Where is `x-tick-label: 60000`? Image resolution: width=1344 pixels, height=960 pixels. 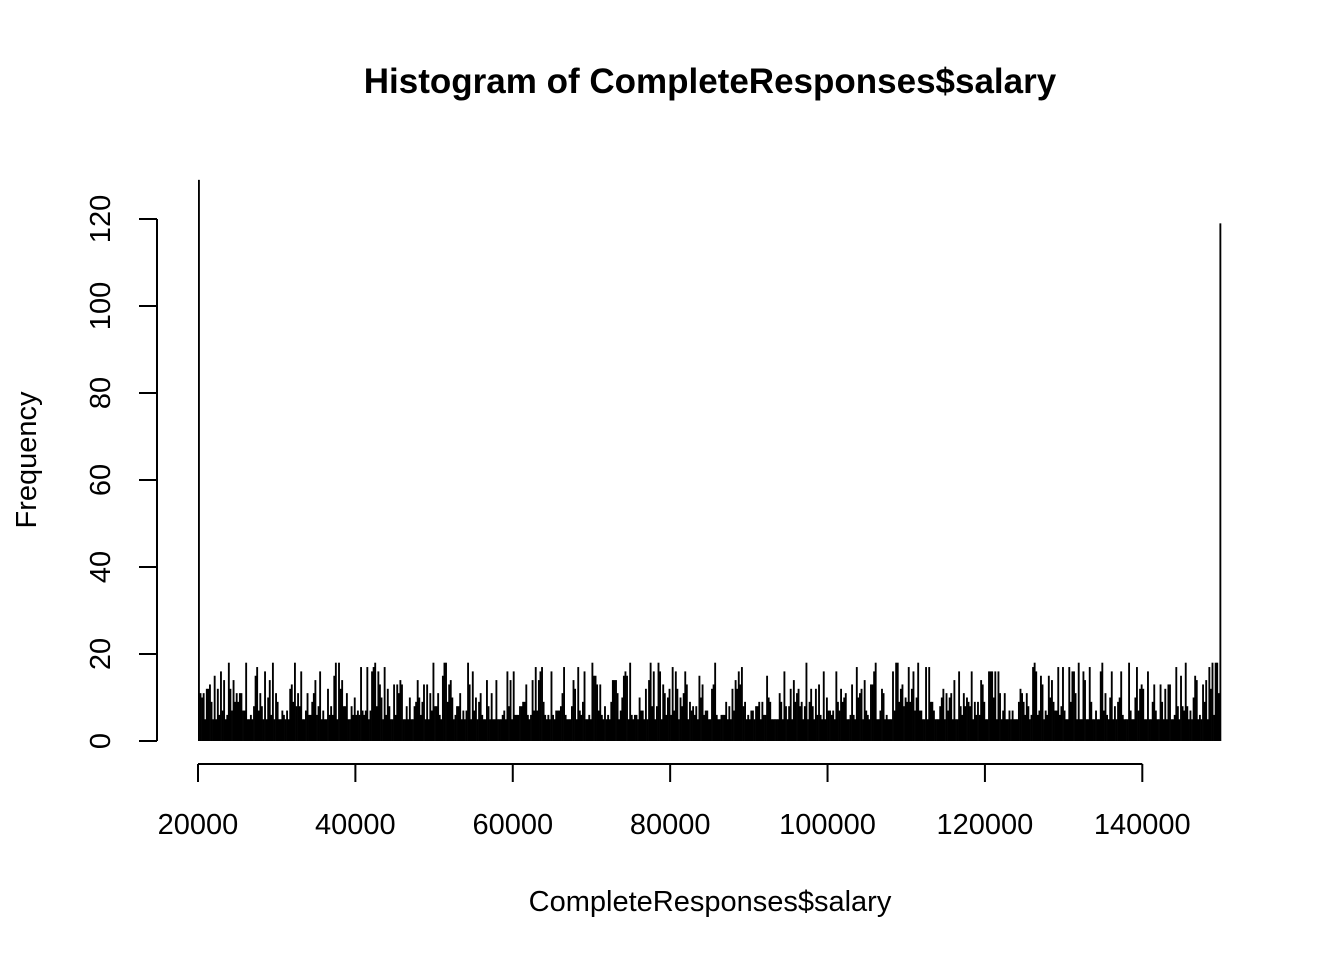 x-tick-label: 60000 is located at coordinates (512, 825).